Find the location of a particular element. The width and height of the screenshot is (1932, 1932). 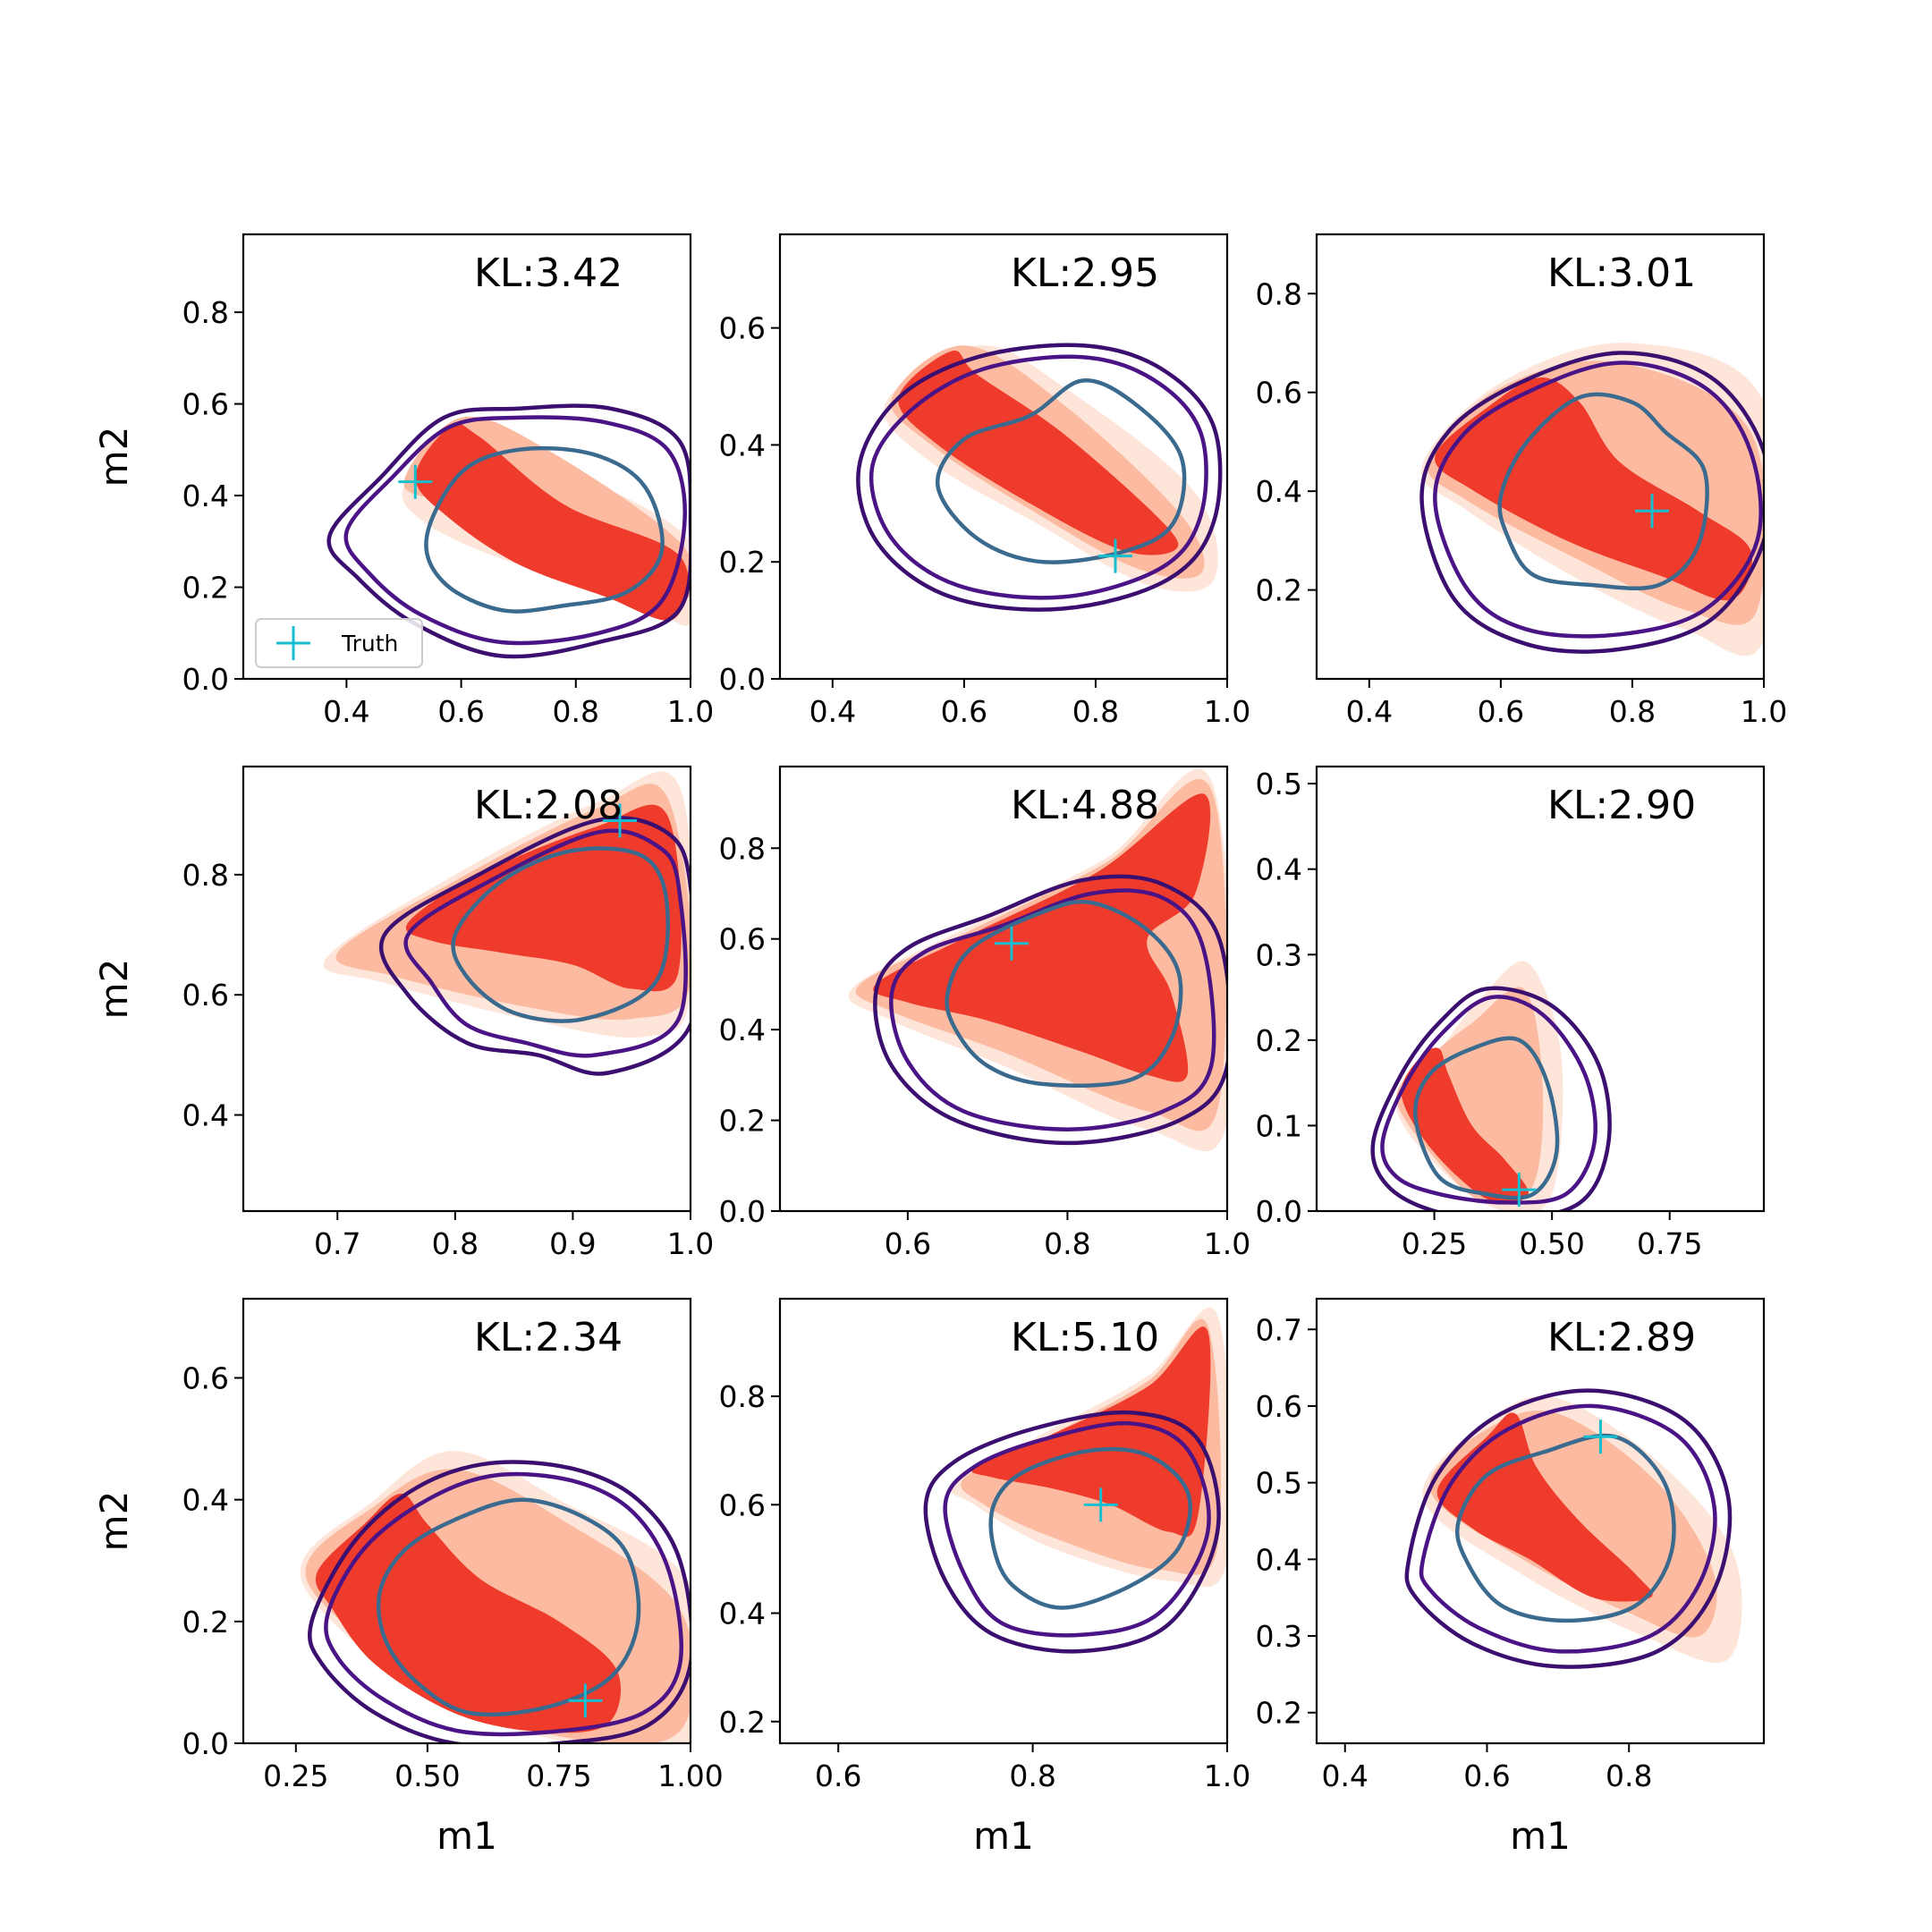

subplot-2: 0.4 0.6 0.8 1.0 0.0 0.2 0.4 0.6 KL:2.95 is located at coordinates (984, 481).